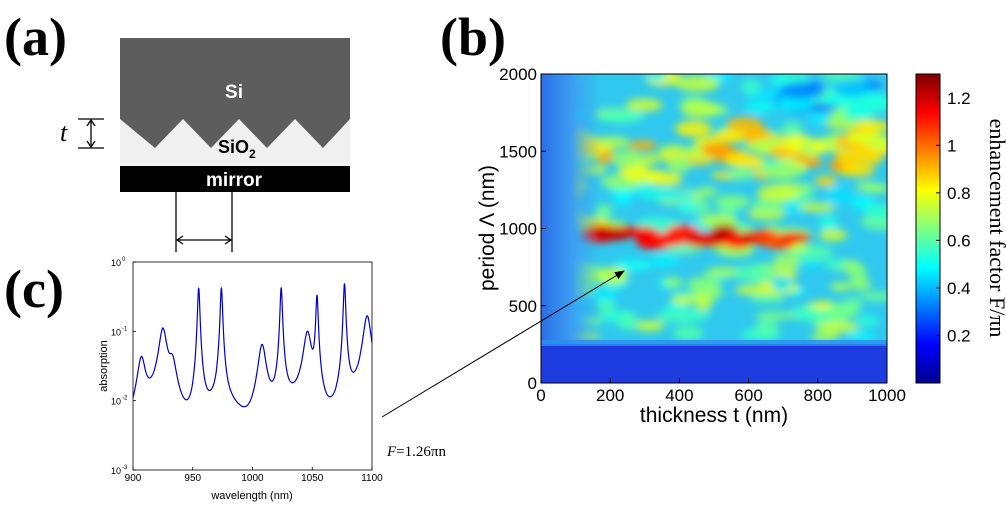 The height and width of the screenshot is (506, 1006). Describe the element at coordinates (518, 151) in the screenshot. I see `heatmap-ytick-label: 1500` at that location.